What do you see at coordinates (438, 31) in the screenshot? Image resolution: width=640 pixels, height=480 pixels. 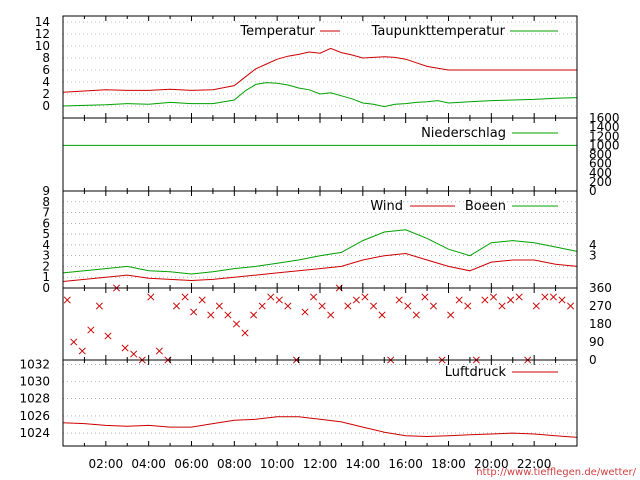 I see `legend-taupunkt: Taupunkttemperatur` at bounding box center [438, 31].